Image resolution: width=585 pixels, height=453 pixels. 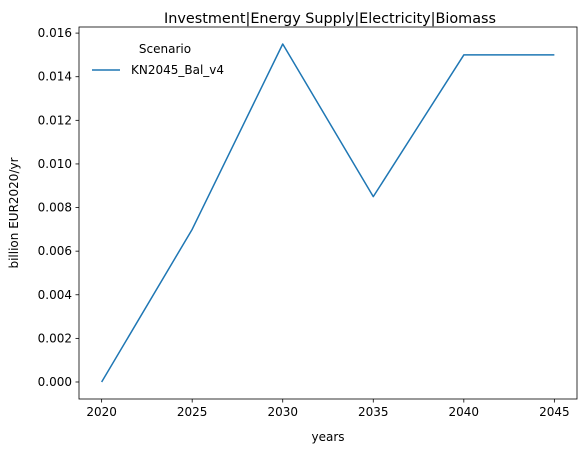 What do you see at coordinates (55, 120) in the screenshot?
I see `y-tick-label: 0.012` at bounding box center [55, 120].